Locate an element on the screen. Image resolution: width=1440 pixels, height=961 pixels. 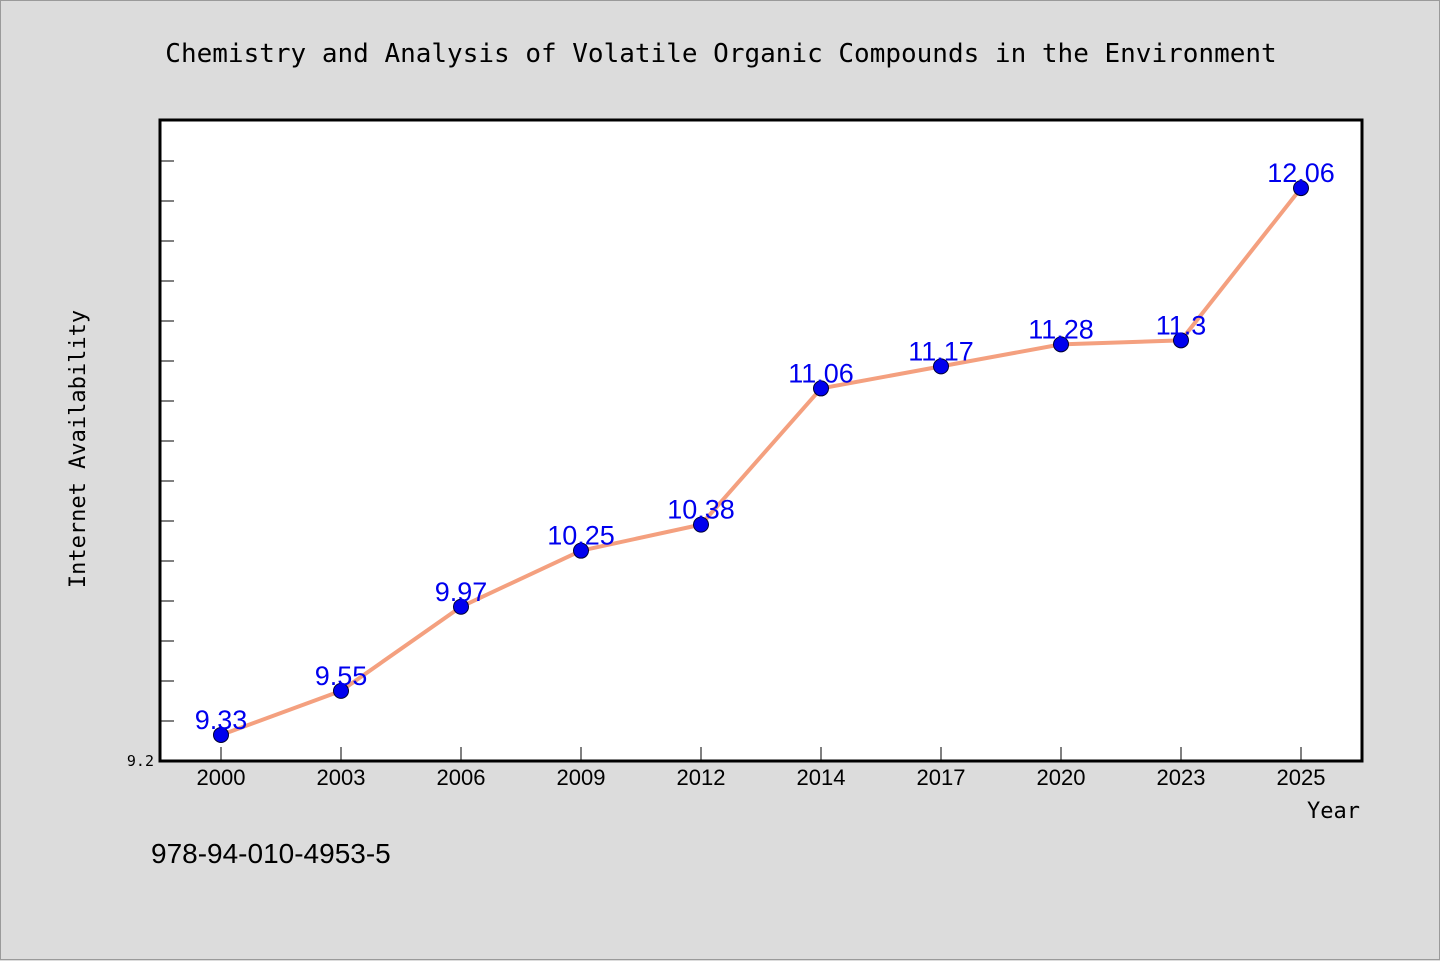
y-axis-label: Internet Availability is located at coordinates (78, 449).